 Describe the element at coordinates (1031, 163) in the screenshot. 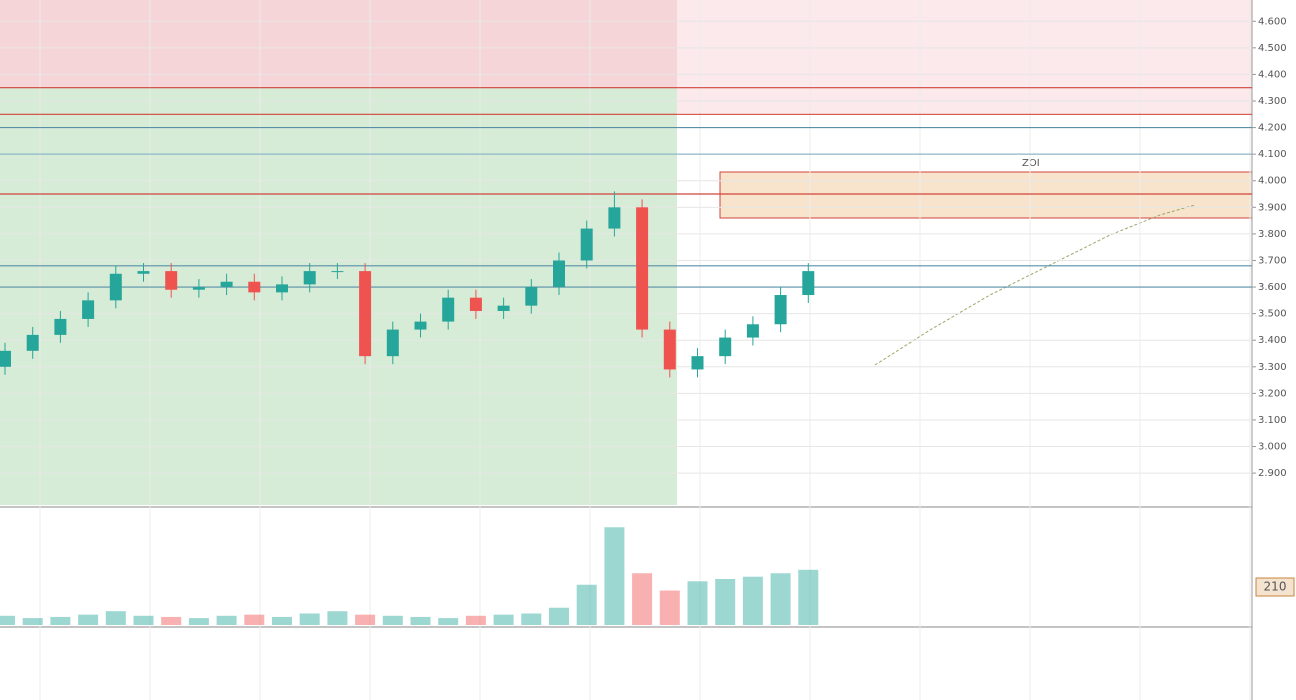

I see `annotation: ZOI` at that location.